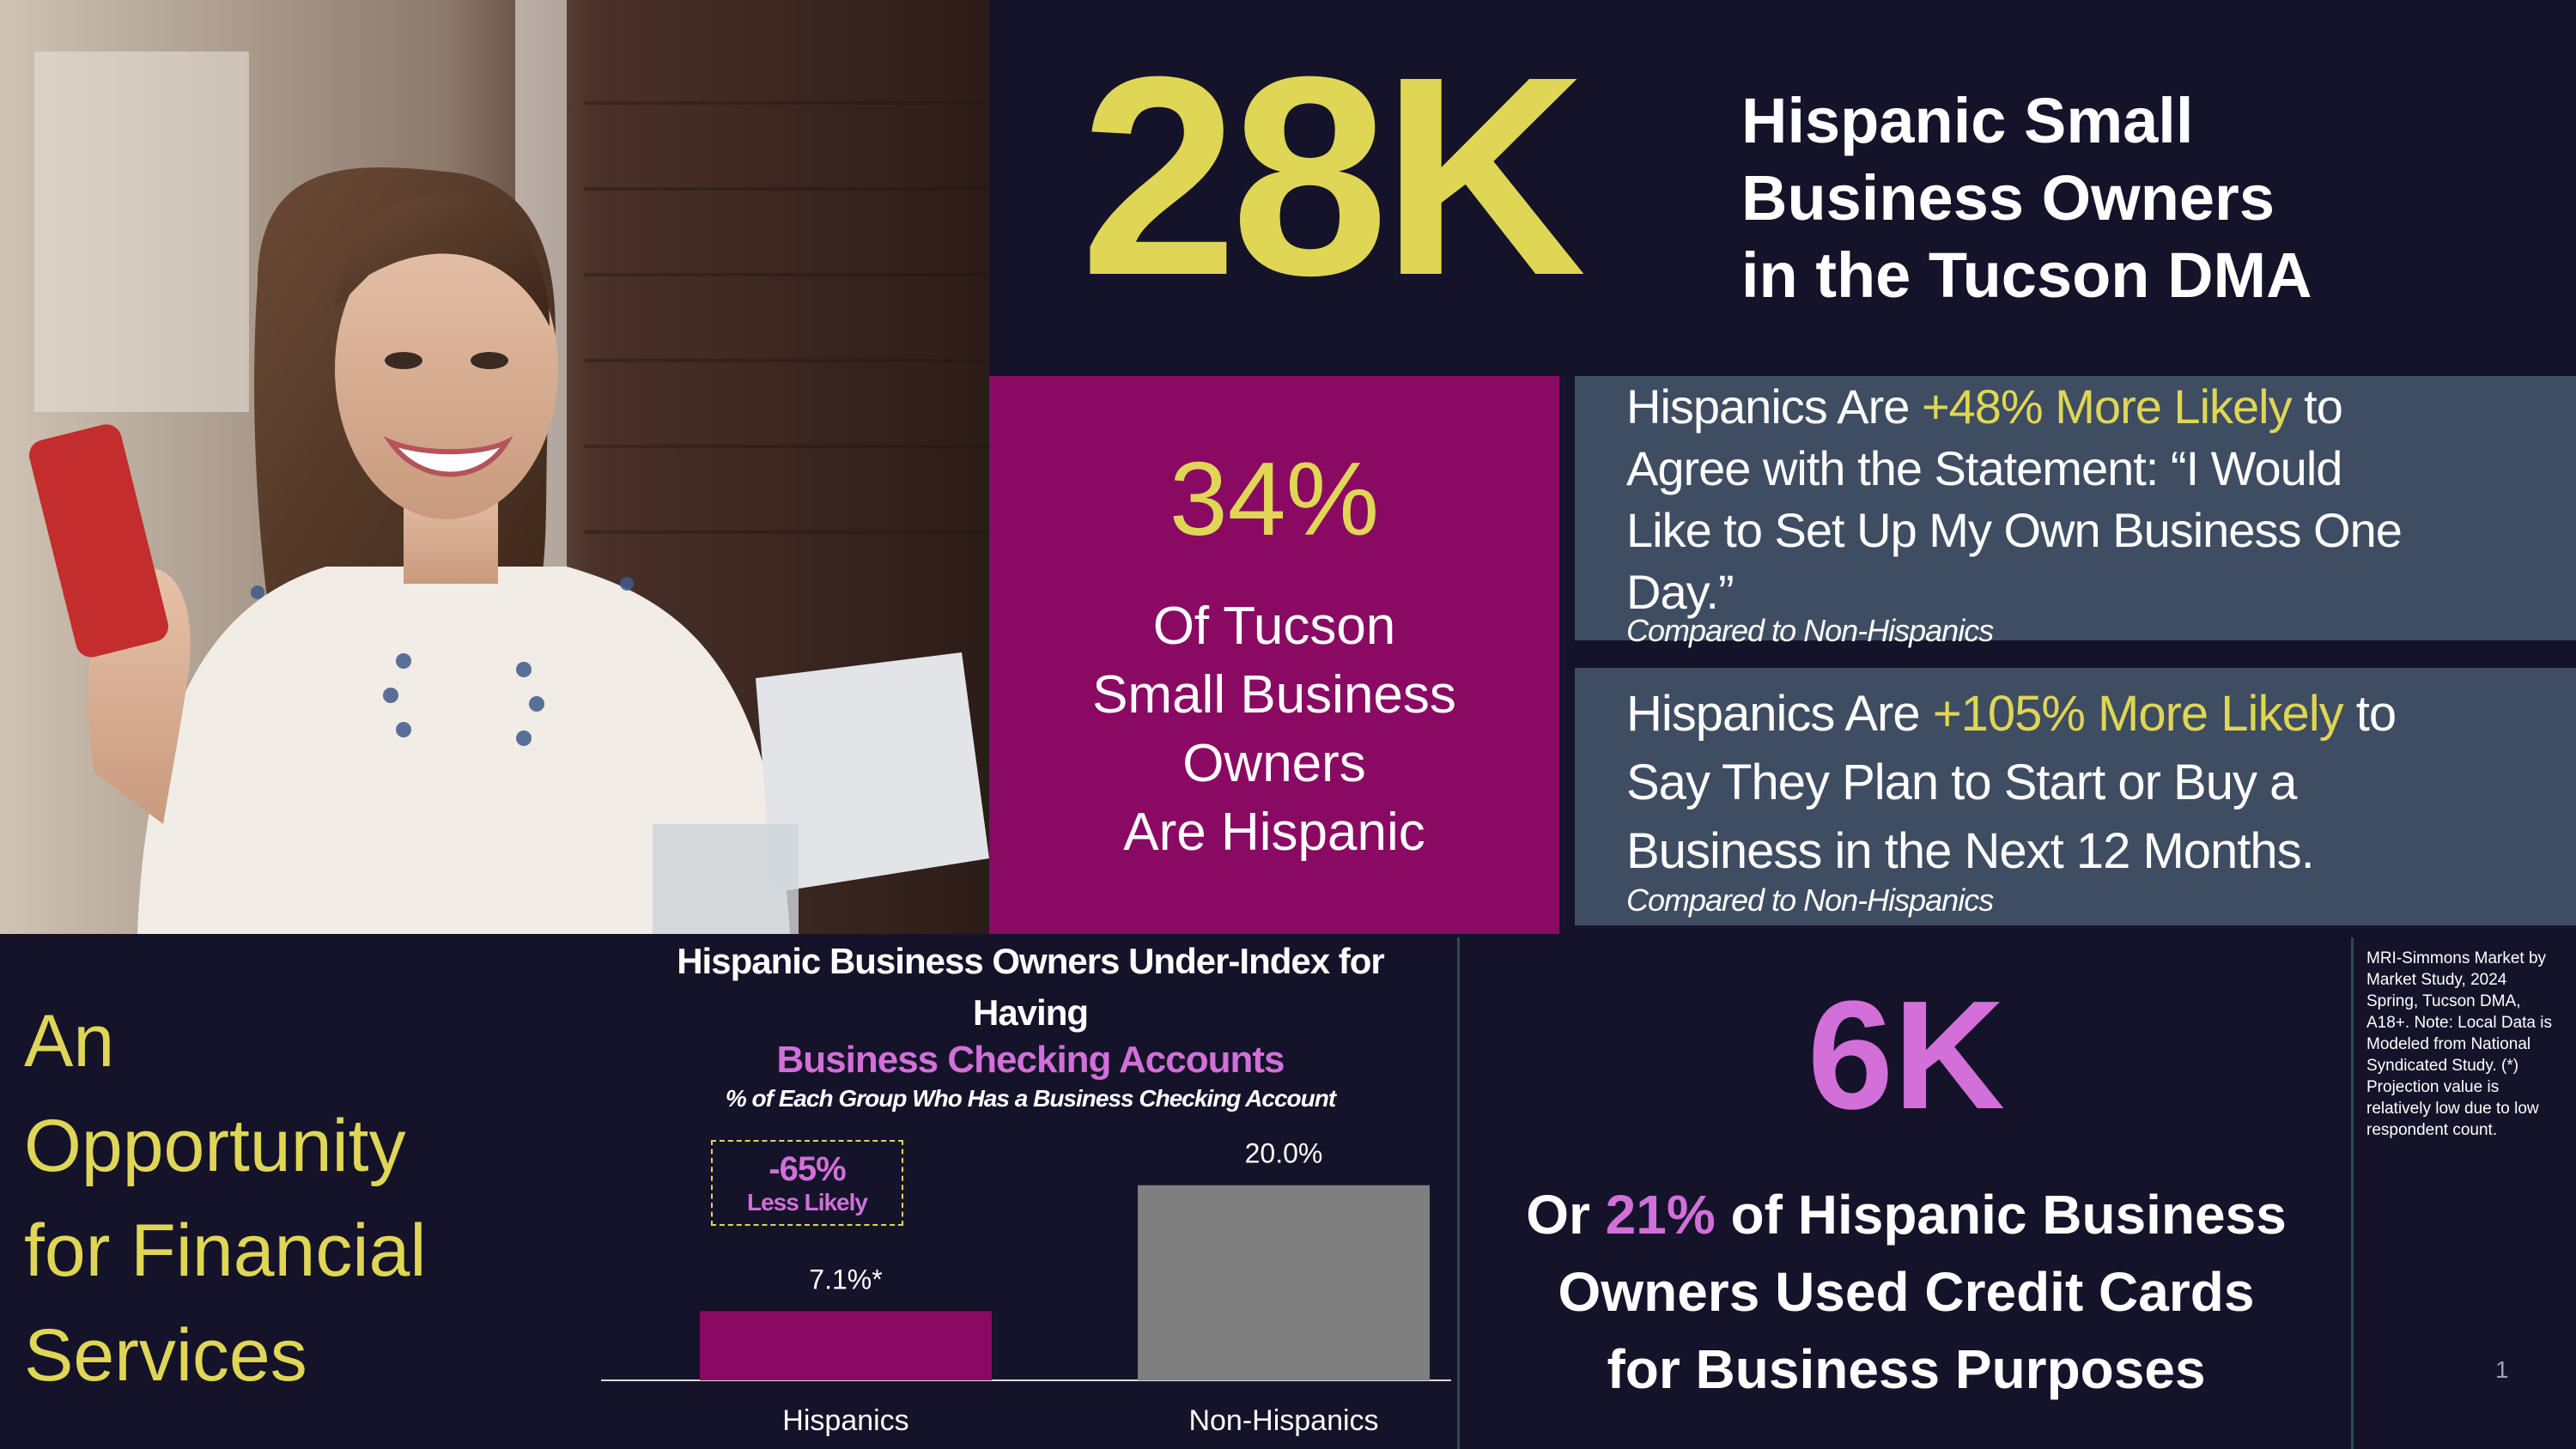 The height and width of the screenshot is (1449, 2576). Describe the element at coordinates (1274, 763) in the screenshot. I see `hispanic-share-line: Owners` at that location.